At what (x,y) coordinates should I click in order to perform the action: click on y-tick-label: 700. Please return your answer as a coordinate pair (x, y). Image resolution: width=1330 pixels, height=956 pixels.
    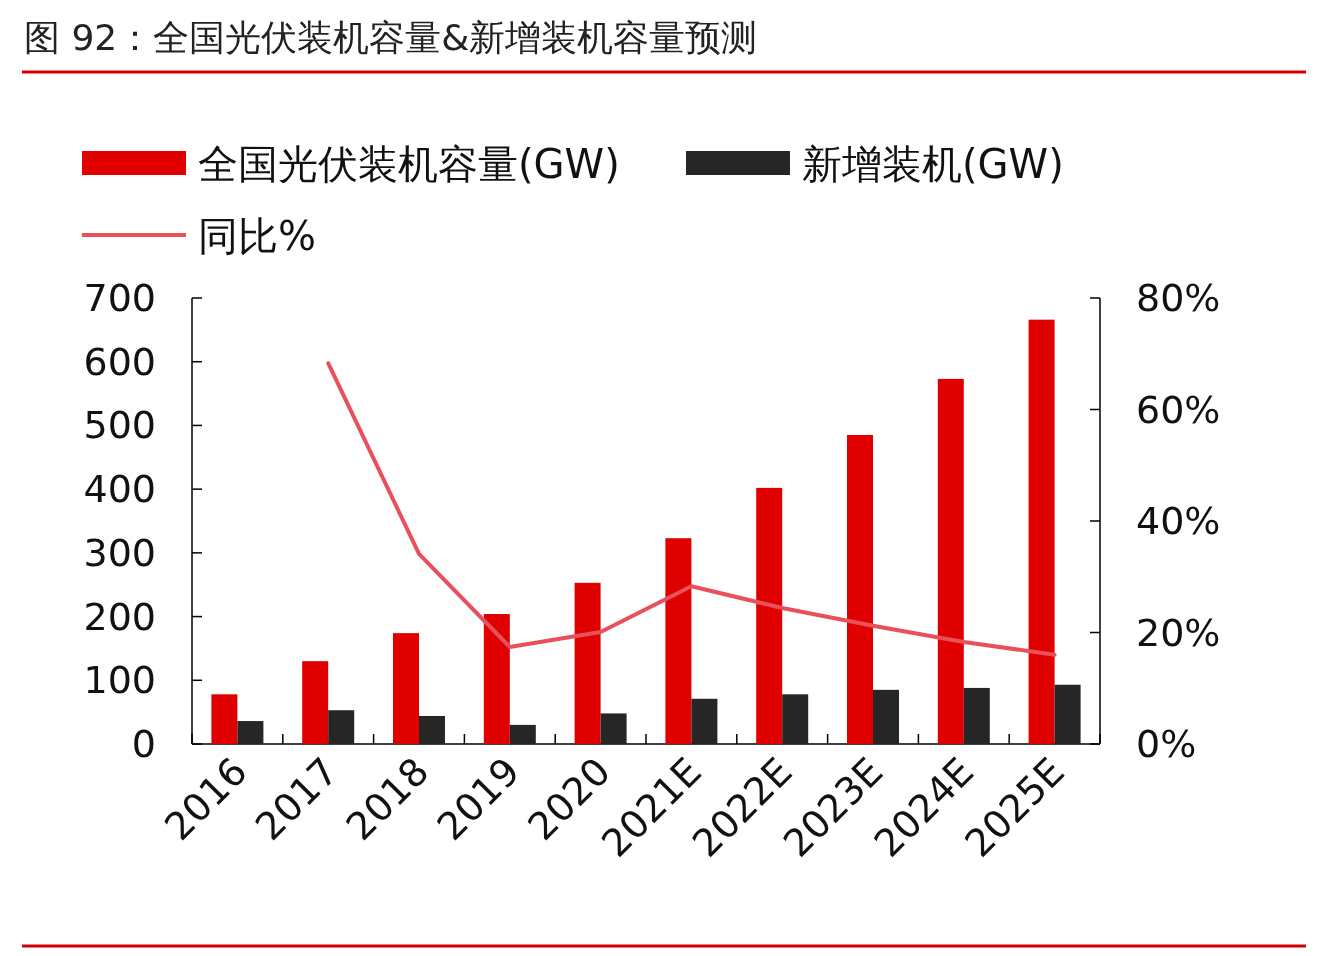
    Looking at the image, I should click on (119, 298).